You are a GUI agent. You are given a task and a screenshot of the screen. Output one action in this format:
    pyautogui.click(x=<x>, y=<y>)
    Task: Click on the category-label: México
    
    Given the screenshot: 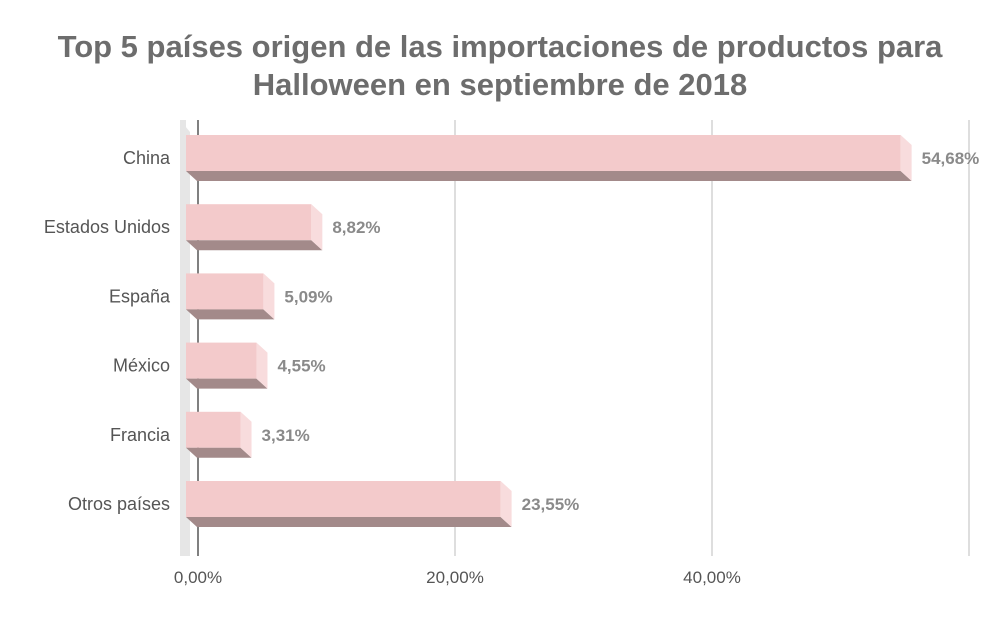 What is the action you would take?
    pyautogui.click(x=141, y=366)
    